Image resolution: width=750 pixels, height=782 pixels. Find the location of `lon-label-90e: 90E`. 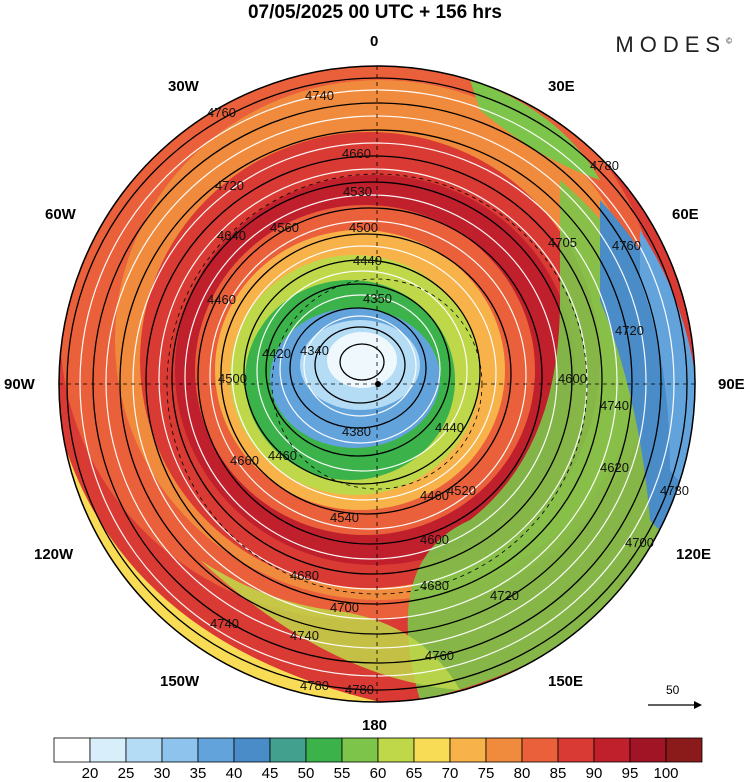

lon-label-90e: 90E is located at coordinates (731, 384).